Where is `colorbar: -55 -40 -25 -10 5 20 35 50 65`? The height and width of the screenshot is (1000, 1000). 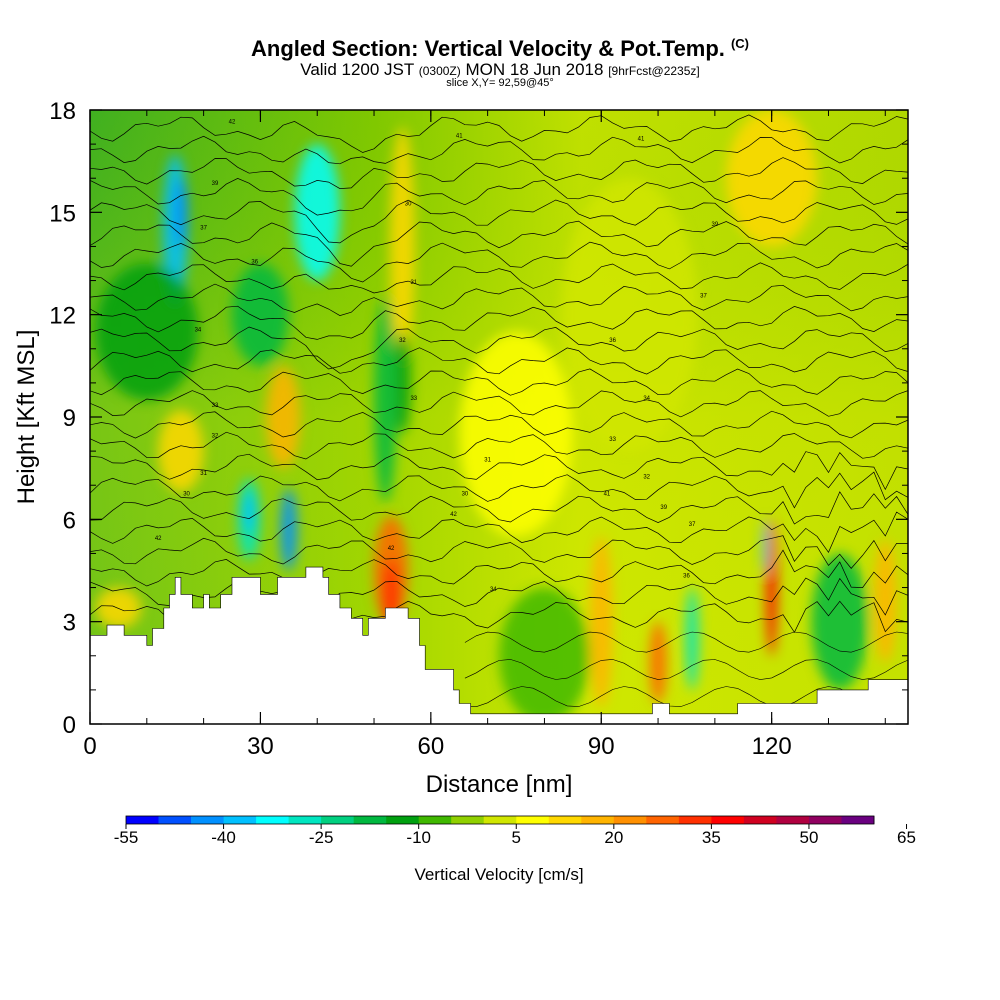
colorbar: -55 -40 -25 -10 5 20 35 50 65 is located at coordinates (515, 831).